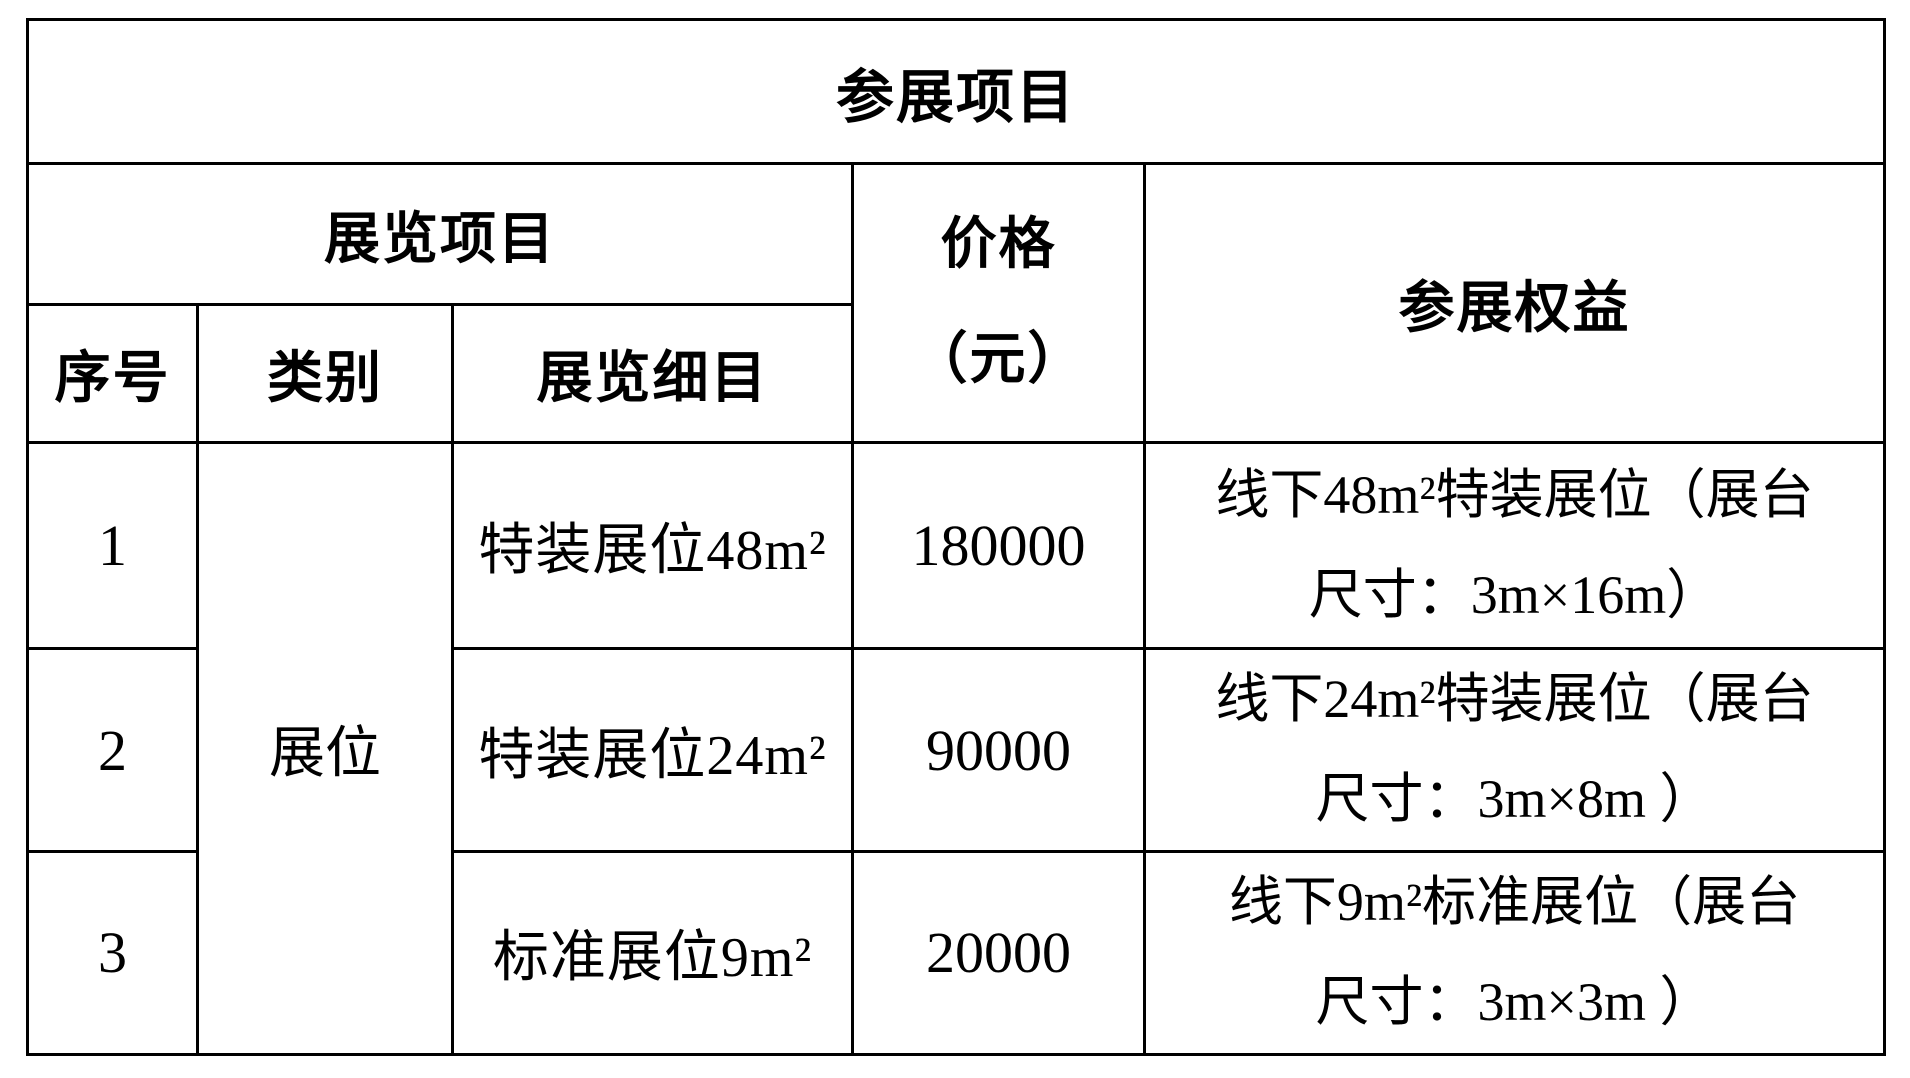  I want to click on row1-price: 180000, so click(998, 545).